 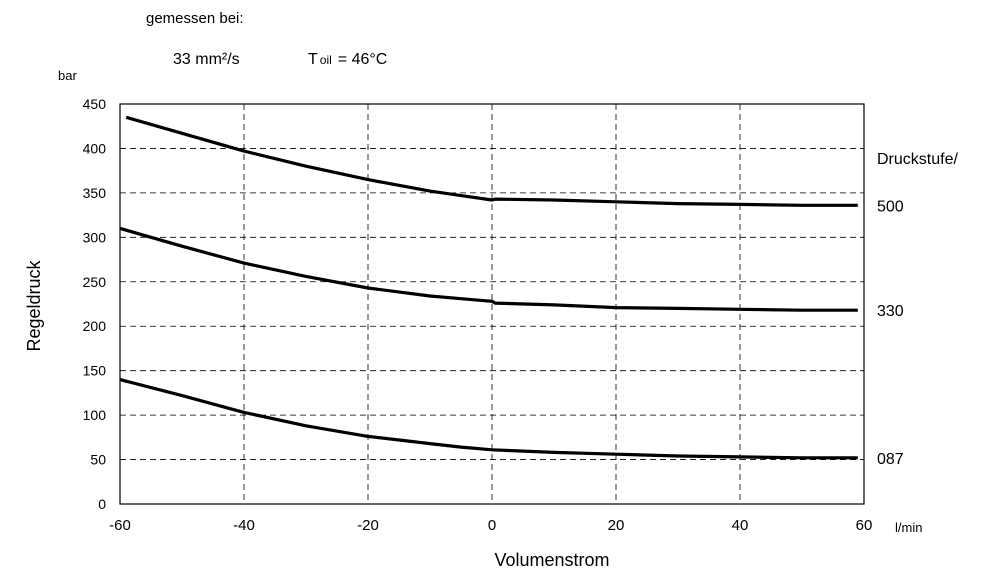 I want to click on y-tick-label: 400, so click(x=95, y=148).